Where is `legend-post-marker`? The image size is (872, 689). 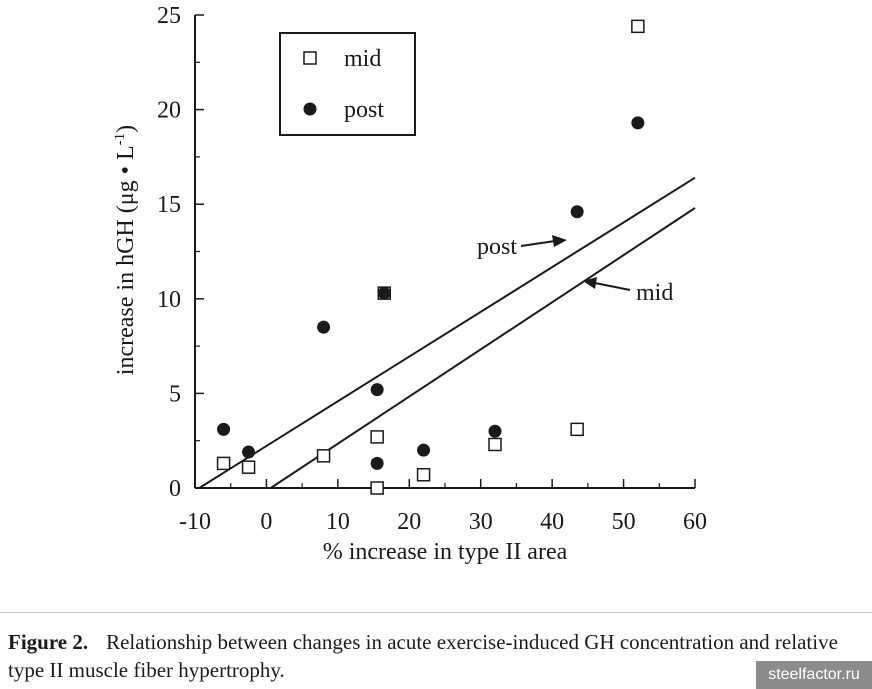 legend-post-marker is located at coordinates (310, 109).